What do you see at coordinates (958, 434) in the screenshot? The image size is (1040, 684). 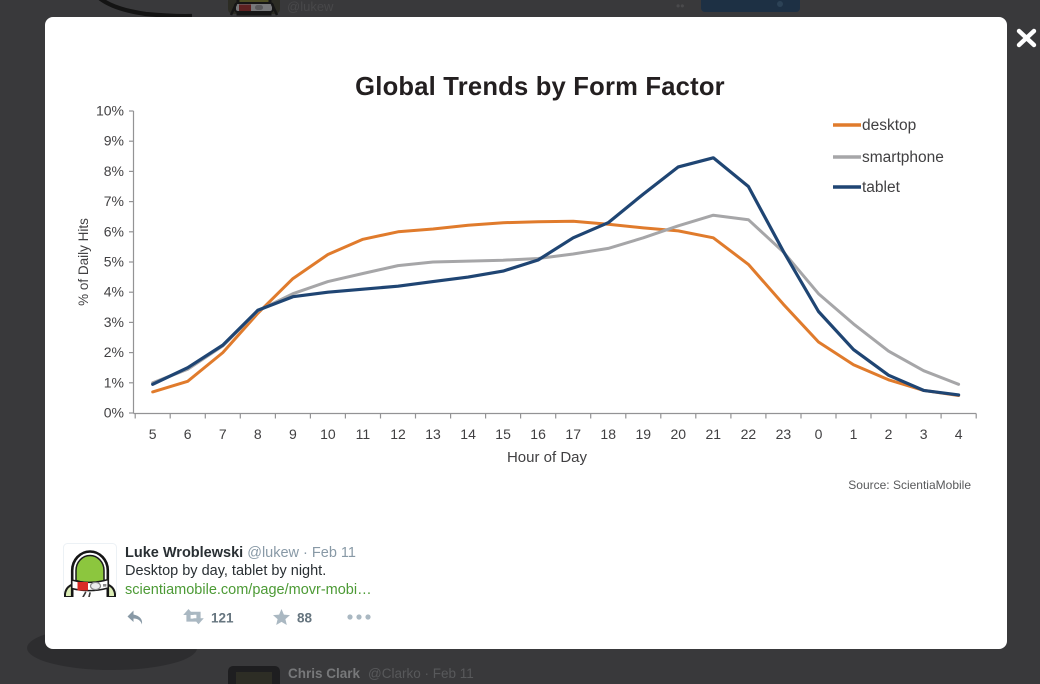 I see `svg-text: 4` at bounding box center [958, 434].